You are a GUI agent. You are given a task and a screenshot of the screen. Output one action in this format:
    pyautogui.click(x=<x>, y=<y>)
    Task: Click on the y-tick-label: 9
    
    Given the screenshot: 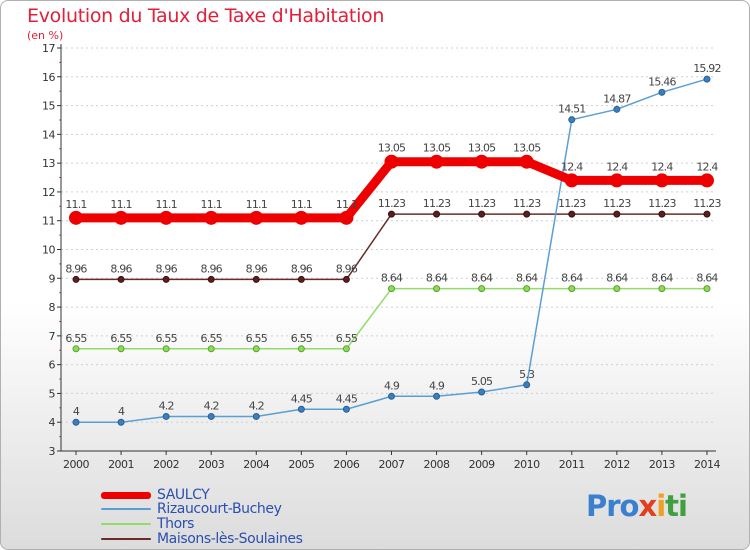 What is the action you would take?
    pyautogui.click(x=52, y=278)
    